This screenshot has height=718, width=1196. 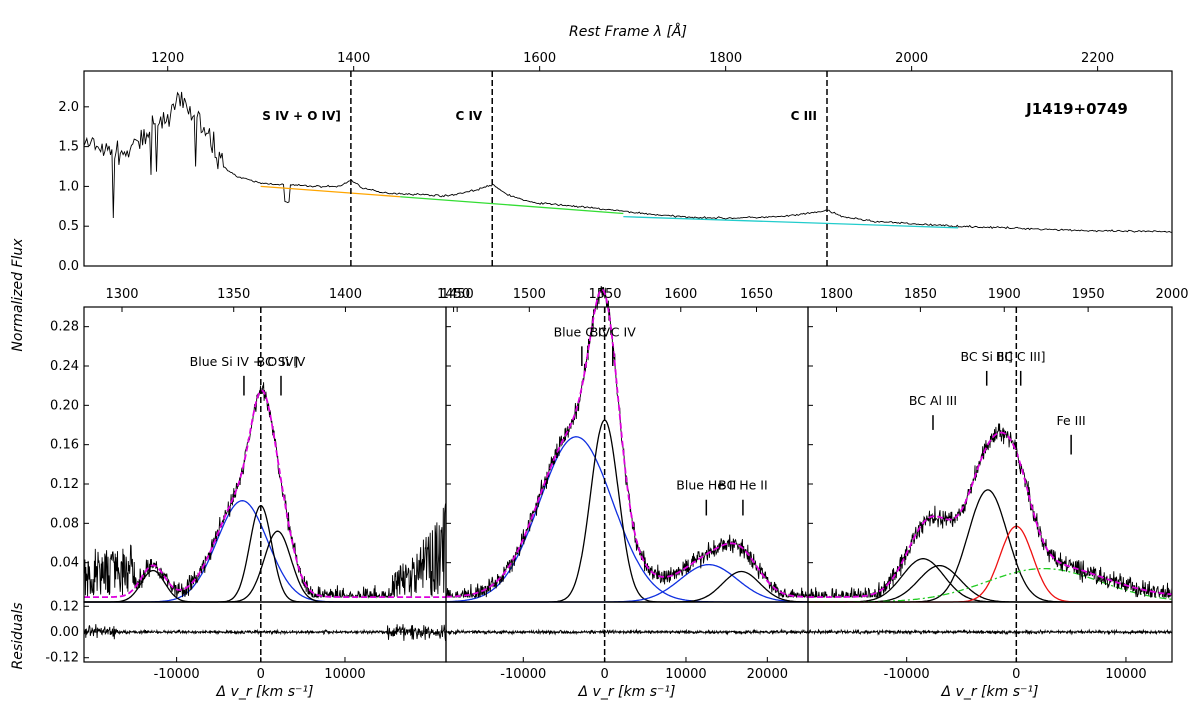 I want to click on y-axis-label-residuals: Residuals, so click(x=18, y=635).